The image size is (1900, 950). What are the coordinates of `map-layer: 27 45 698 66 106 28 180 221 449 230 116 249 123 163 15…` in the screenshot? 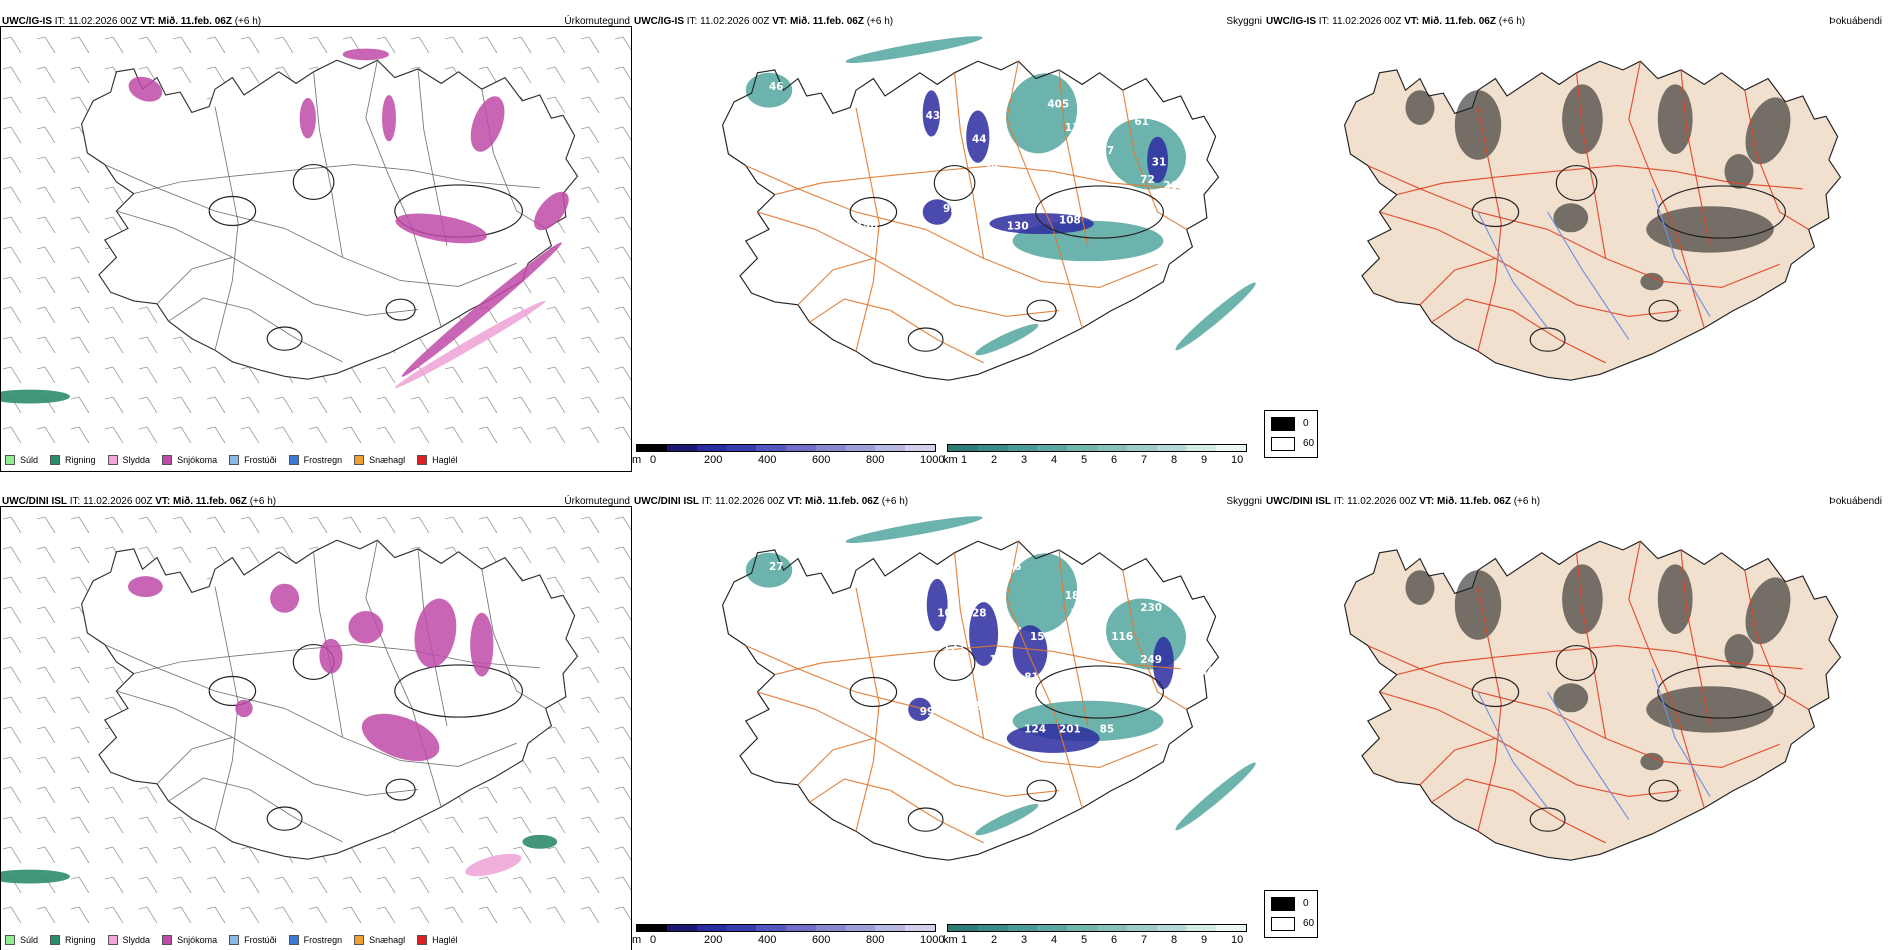 It's located at (988, 688).